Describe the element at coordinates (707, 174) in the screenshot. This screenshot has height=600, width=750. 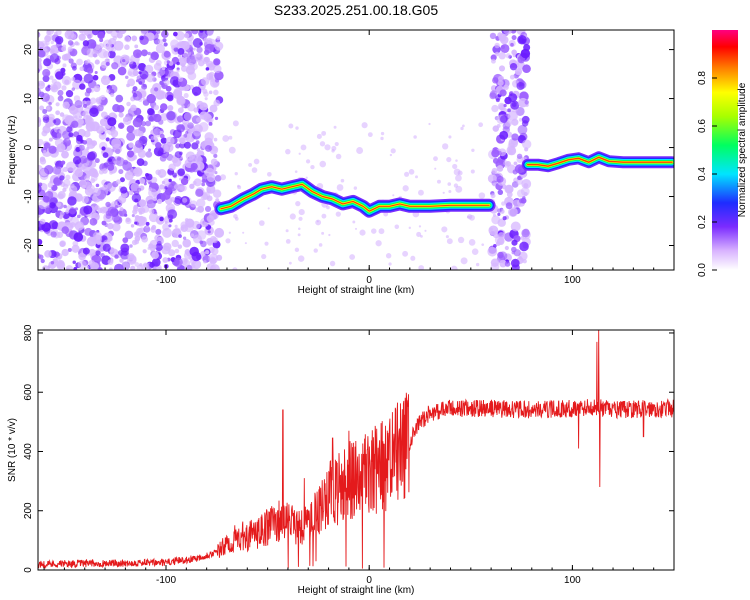
I see `colorbar-ticks: 0.0 0.2 0.4 0.6 0.8` at that location.